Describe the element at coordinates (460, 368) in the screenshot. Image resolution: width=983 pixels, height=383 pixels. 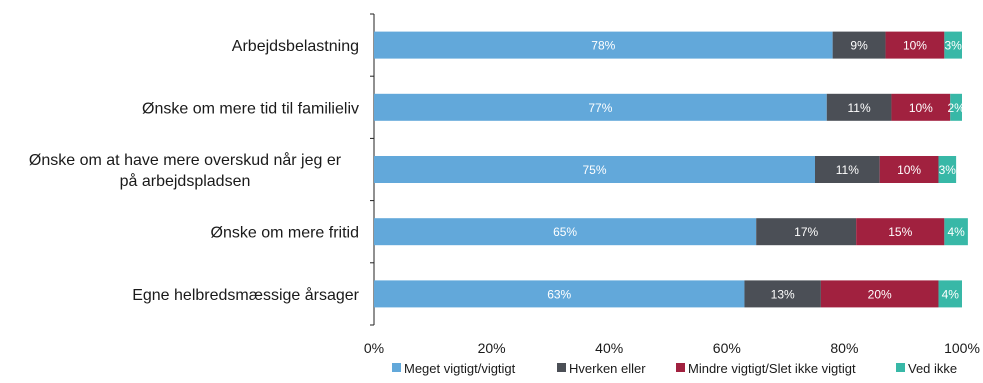
I see `legend-label: Meget vigtigt/vigtigt` at that location.